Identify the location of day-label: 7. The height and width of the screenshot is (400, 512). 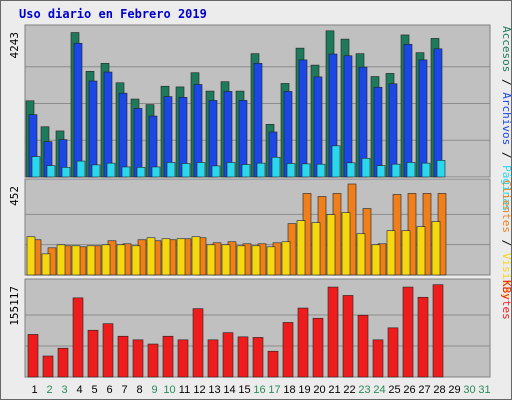
(124, 390).